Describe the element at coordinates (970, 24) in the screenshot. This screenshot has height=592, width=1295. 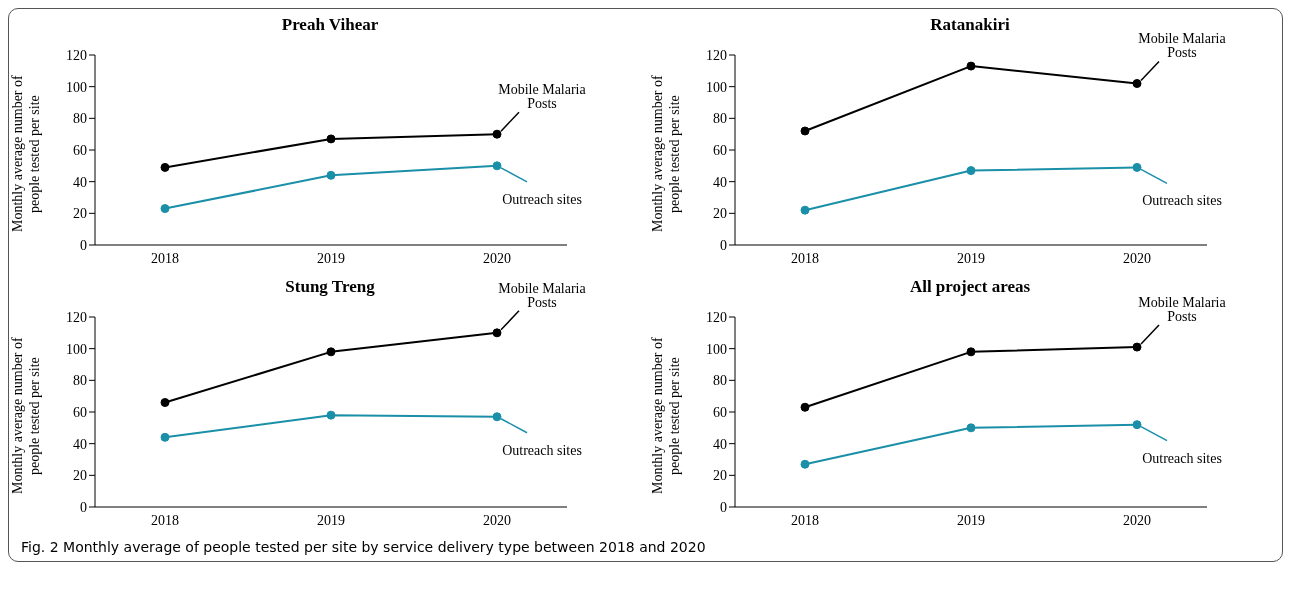
I see `chart-title: Ratanakiri` at that location.